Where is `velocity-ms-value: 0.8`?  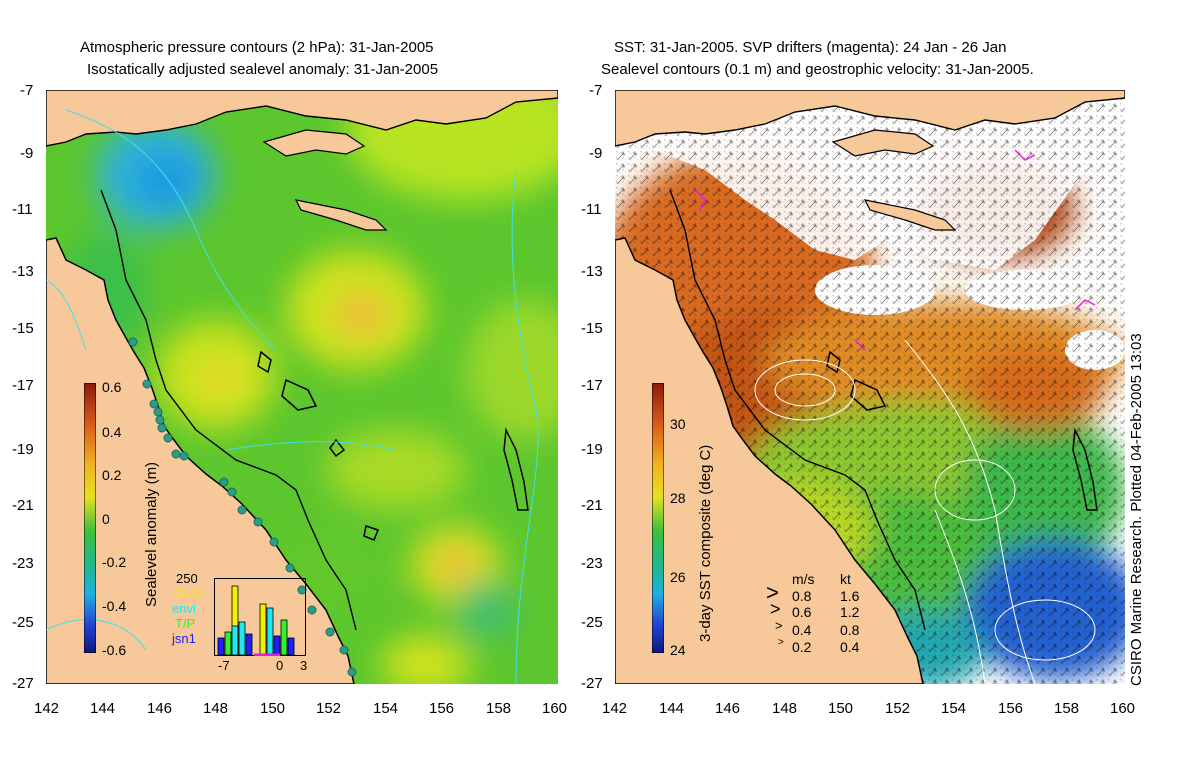 velocity-ms-value: 0.8 is located at coordinates (802, 596).